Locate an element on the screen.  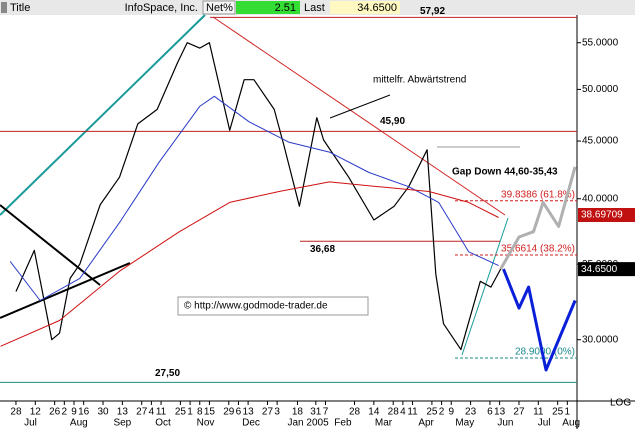
net-value-box is located at coordinates (268, 7).